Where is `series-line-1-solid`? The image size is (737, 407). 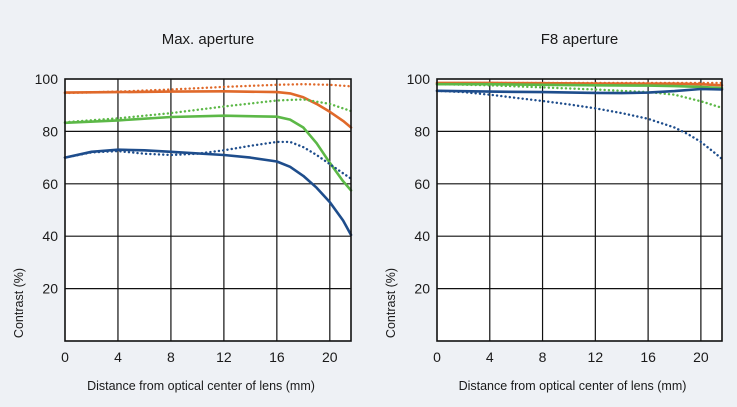
series-line-1-solid is located at coordinates (208, 109).